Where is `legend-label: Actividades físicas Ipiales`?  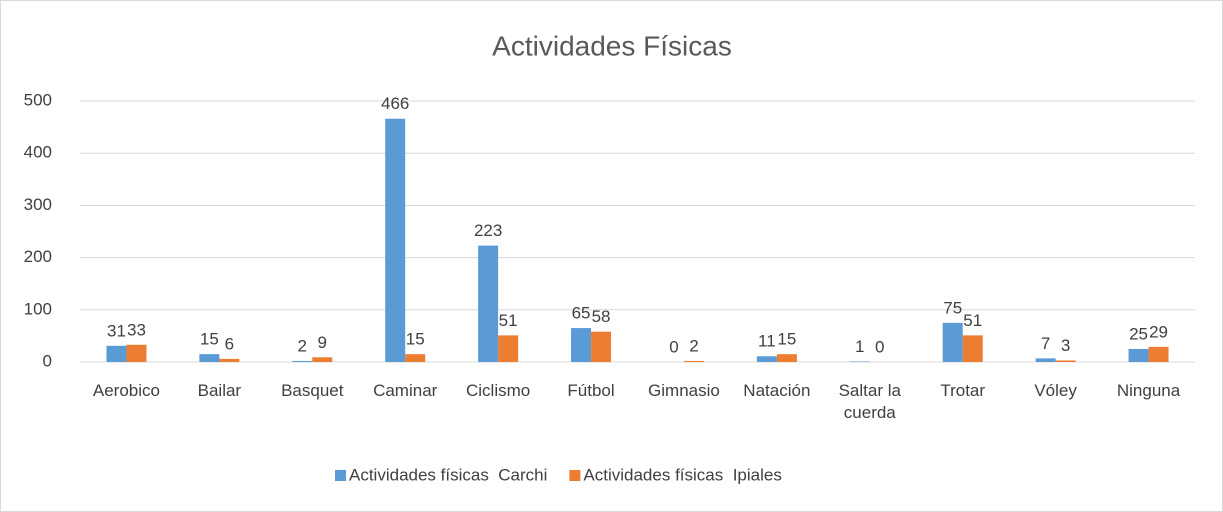 legend-label: Actividades físicas Ipiales is located at coordinates (682, 474).